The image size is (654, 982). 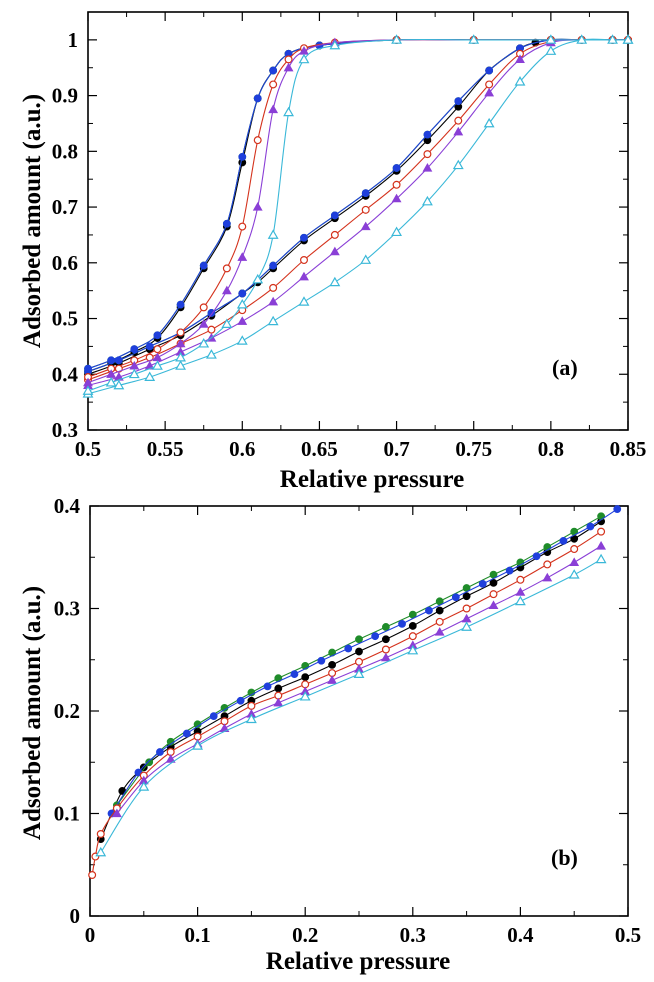 What do you see at coordinates (165, 449) in the screenshot?
I see `panel-a-xtick-label: 0.55` at bounding box center [165, 449].